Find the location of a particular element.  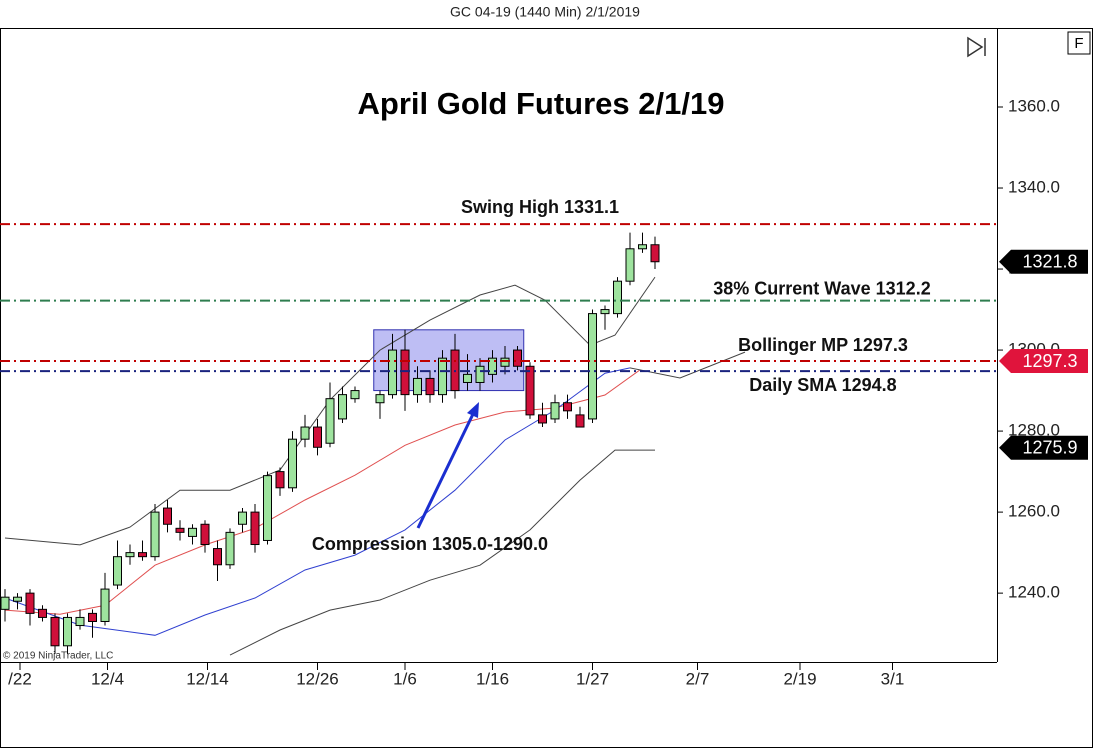

y-tick-label: 1280.0 is located at coordinates (1034, 430).